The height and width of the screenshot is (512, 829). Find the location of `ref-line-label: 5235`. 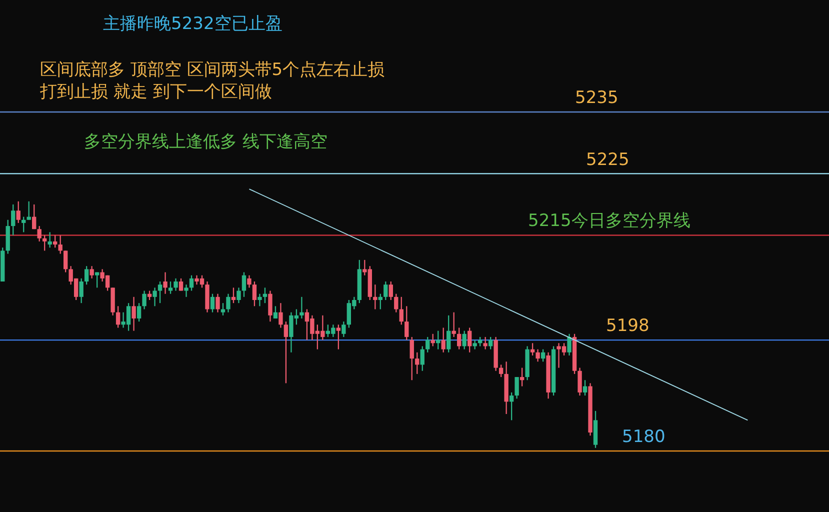

ref-line-label: 5235 is located at coordinates (596, 98).